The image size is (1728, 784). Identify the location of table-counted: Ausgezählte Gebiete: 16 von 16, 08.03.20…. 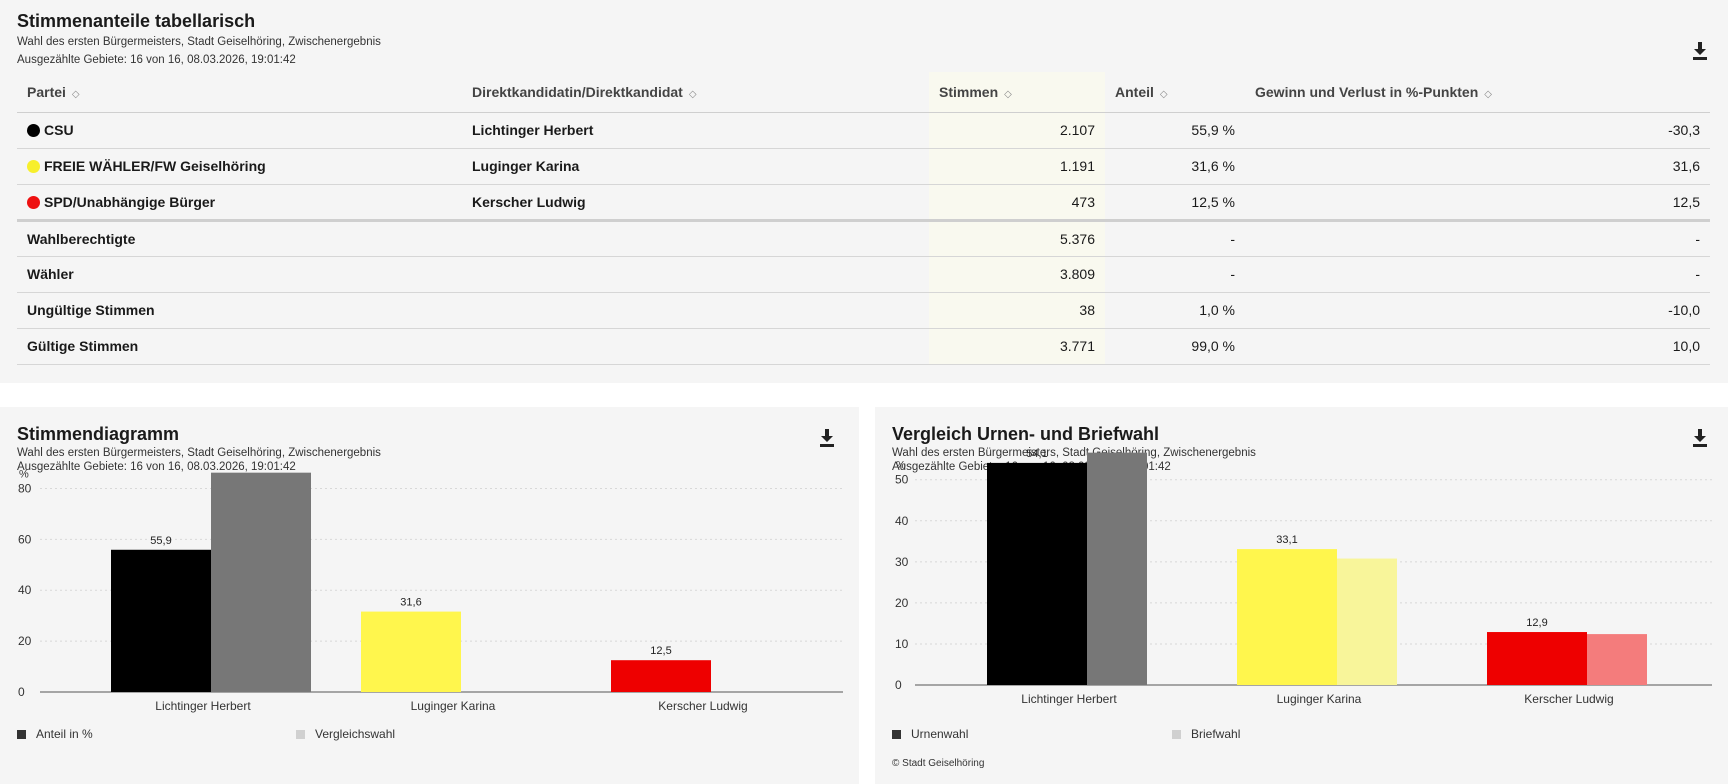
(156, 60).